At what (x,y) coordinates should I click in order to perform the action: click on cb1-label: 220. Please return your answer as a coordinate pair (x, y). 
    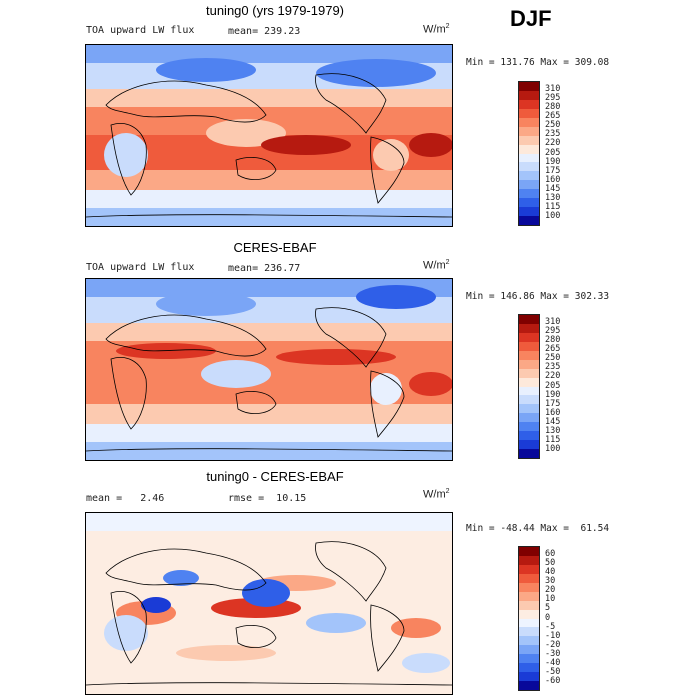
    Looking at the image, I should click on (553, 143).